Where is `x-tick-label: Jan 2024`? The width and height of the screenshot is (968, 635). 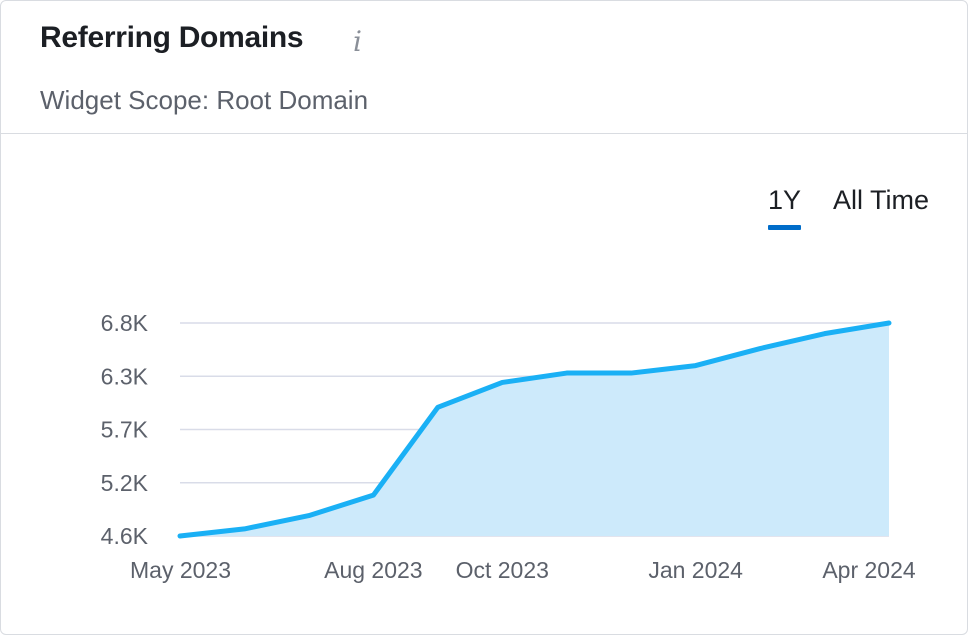 x-tick-label: Jan 2024 is located at coordinates (695, 570).